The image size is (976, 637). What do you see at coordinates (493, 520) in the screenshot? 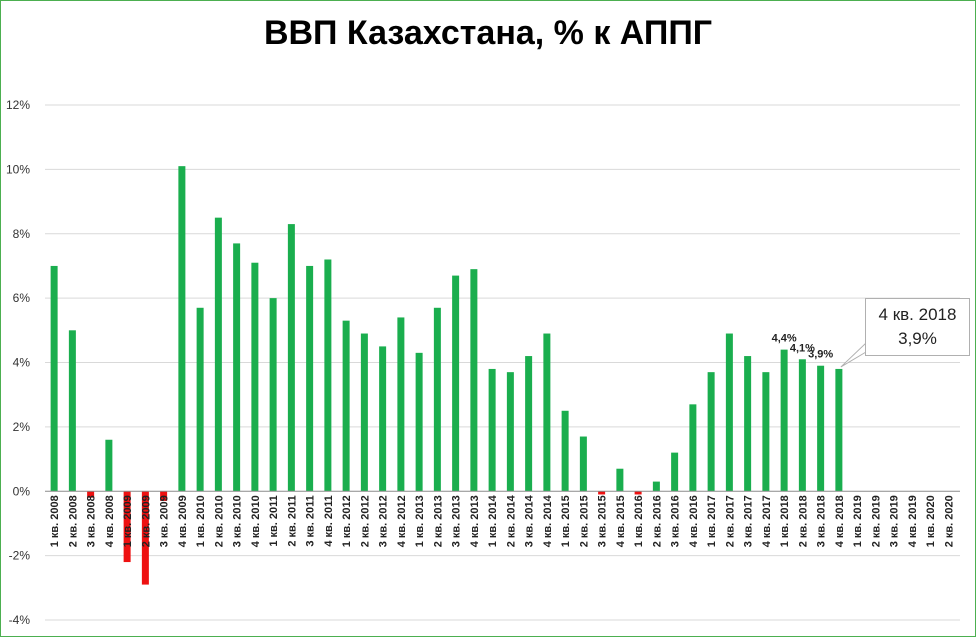
I see `x-tick-label: 1 кв. 2014` at bounding box center [493, 520].